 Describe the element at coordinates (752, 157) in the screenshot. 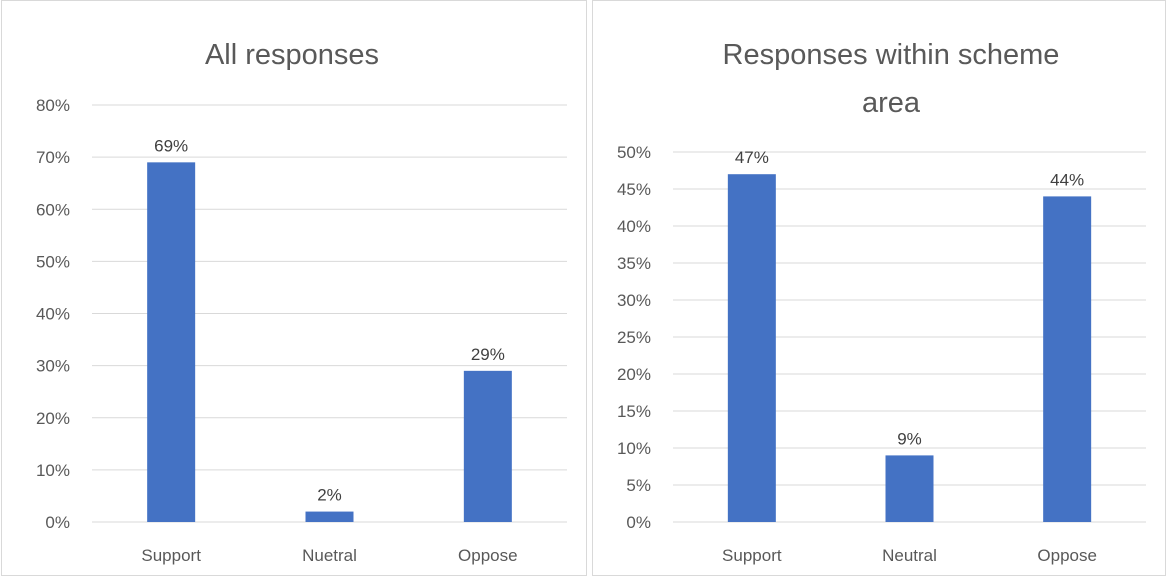

I see `data-label: 47%` at that location.